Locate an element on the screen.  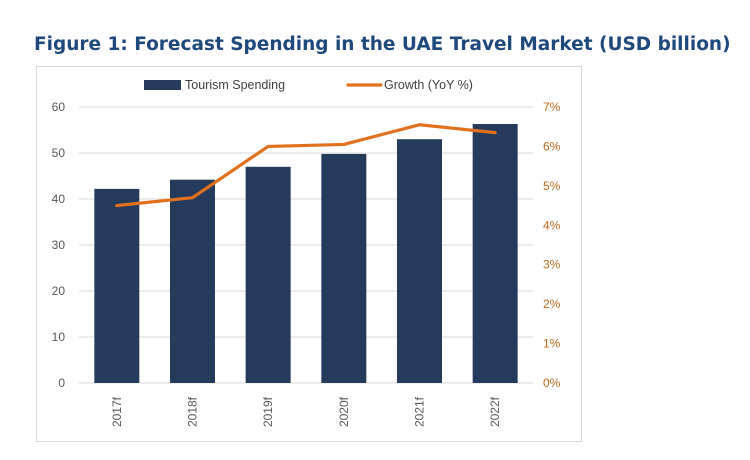
y-right-tick-label: 2% is located at coordinates (552, 304).